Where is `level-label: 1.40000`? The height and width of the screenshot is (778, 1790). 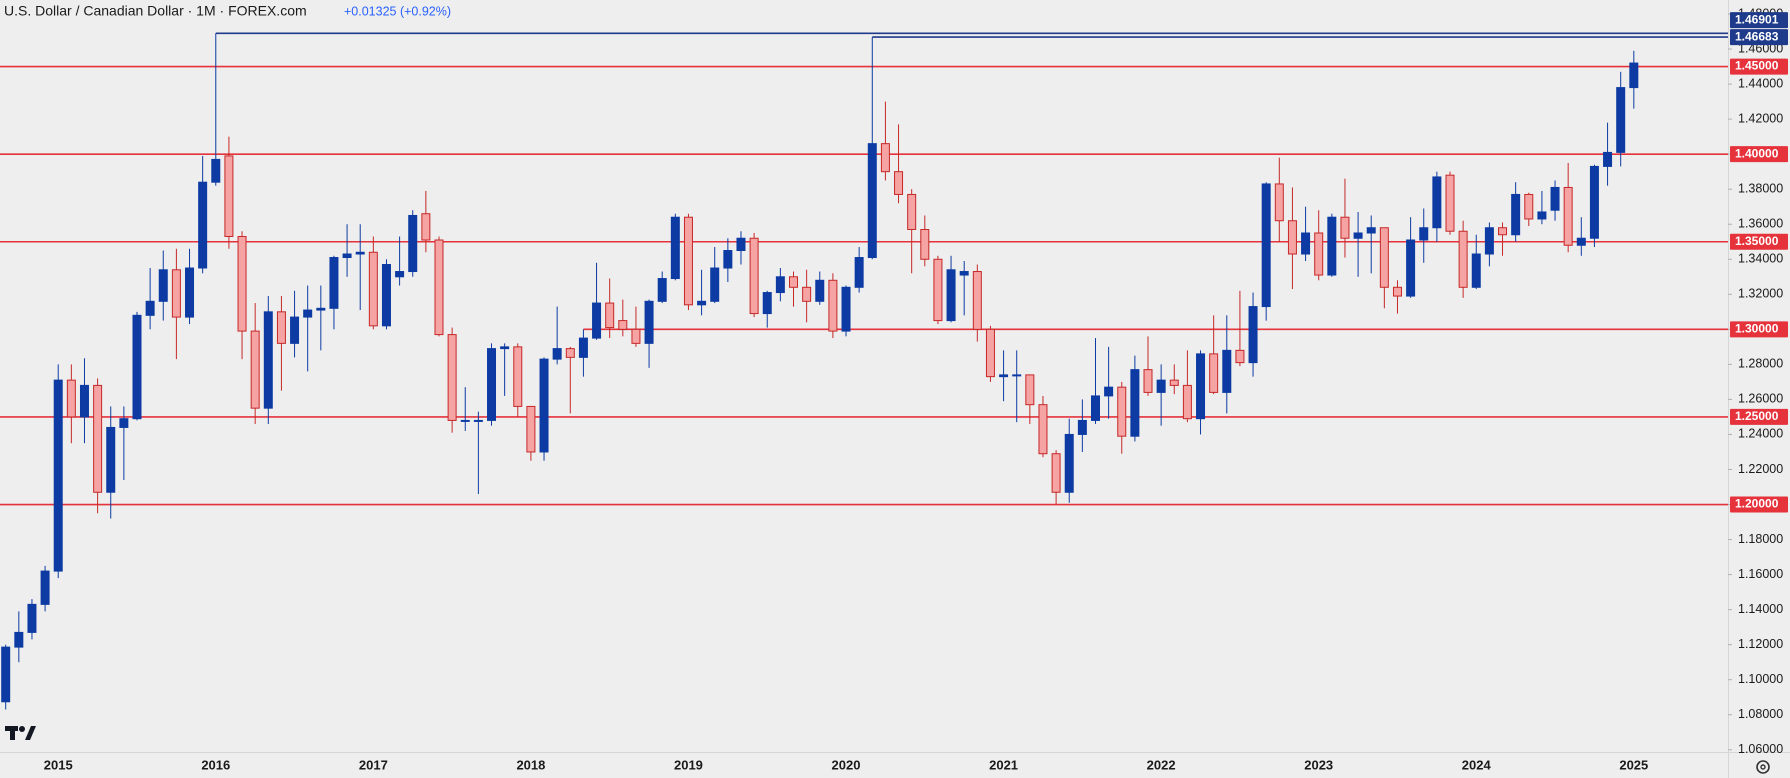 level-label: 1.40000 is located at coordinates (1757, 153).